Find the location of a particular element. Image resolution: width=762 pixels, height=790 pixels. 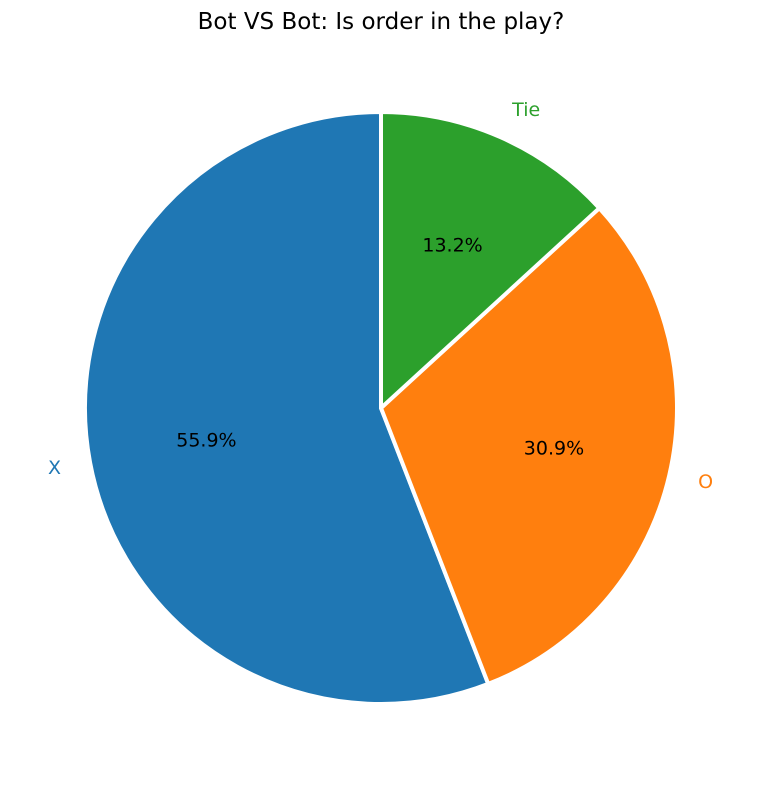

pie-slice-tie is located at coordinates (490, 260).